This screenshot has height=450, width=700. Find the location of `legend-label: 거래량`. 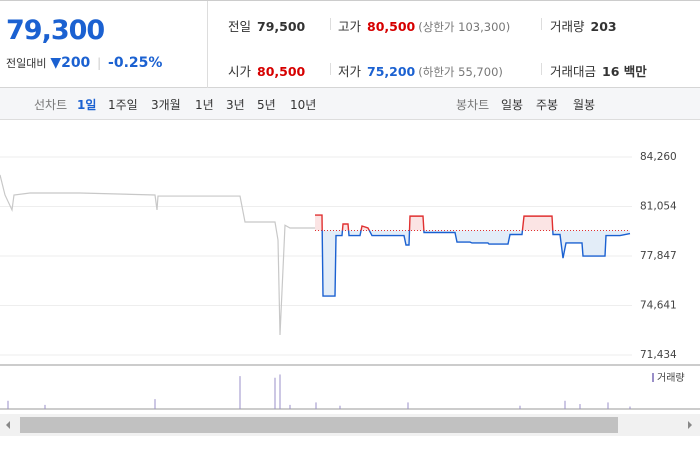

legend-label: 거래량 is located at coordinates (671, 378).